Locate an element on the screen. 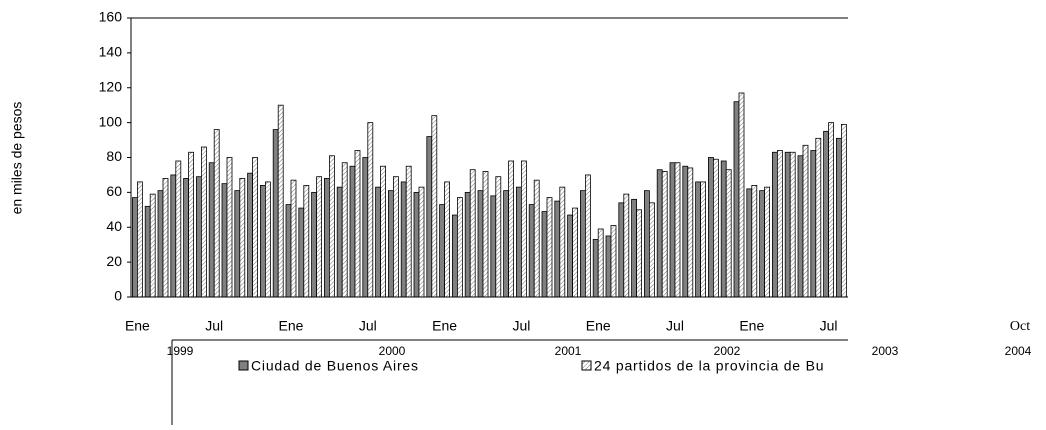 Image resolution: width=1046 pixels, height=430 pixels. y-tick-label: 0 is located at coordinates (118, 296).